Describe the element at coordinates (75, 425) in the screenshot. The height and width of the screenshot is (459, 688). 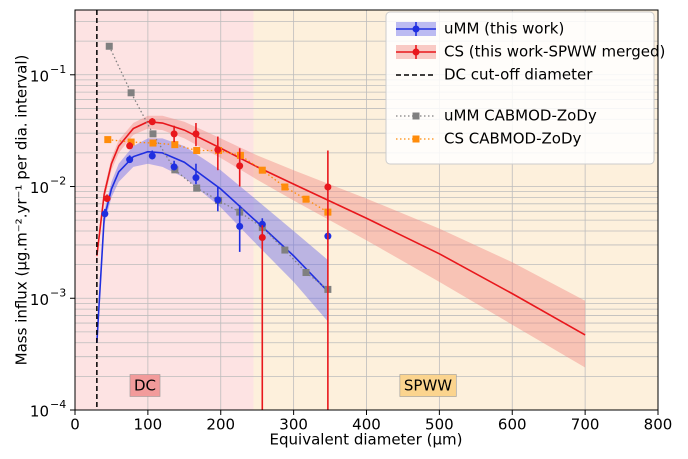
I see `x-tick-label: 0` at that location.